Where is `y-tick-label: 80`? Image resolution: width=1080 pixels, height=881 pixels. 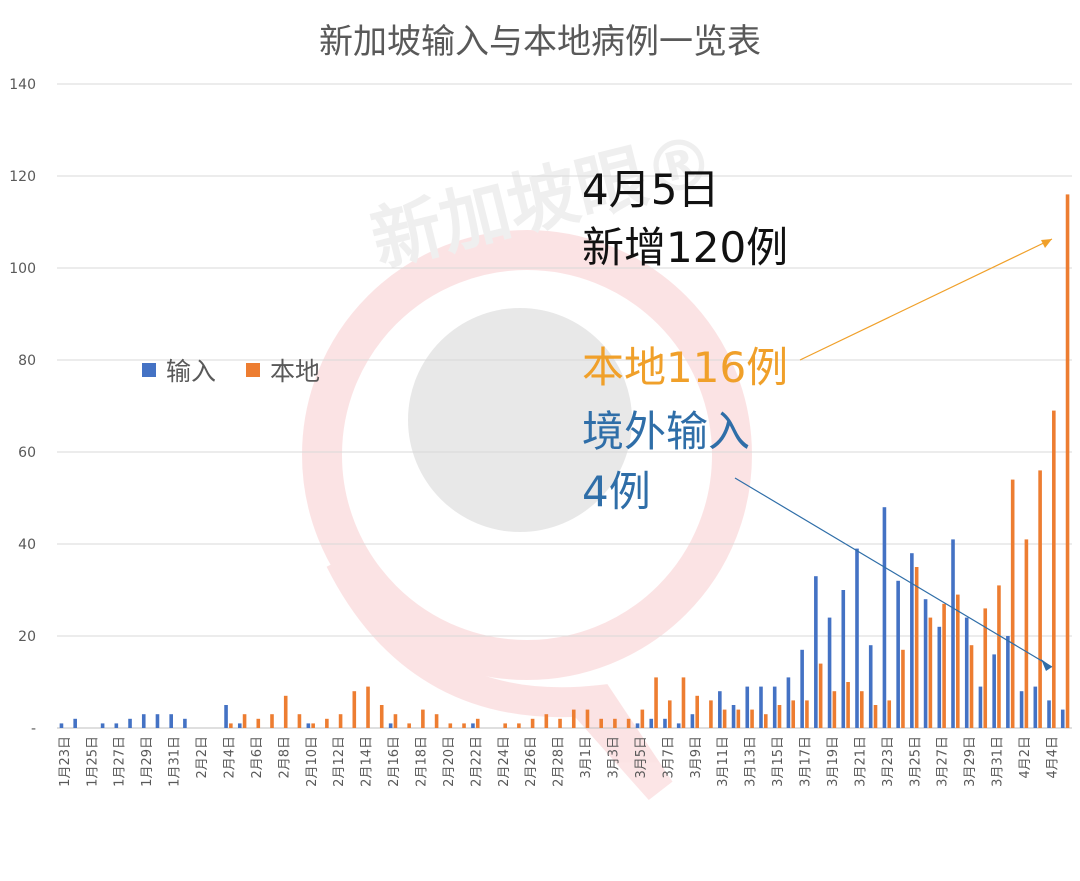 y-tick-label: 80 is located at coordinates (27, 361).